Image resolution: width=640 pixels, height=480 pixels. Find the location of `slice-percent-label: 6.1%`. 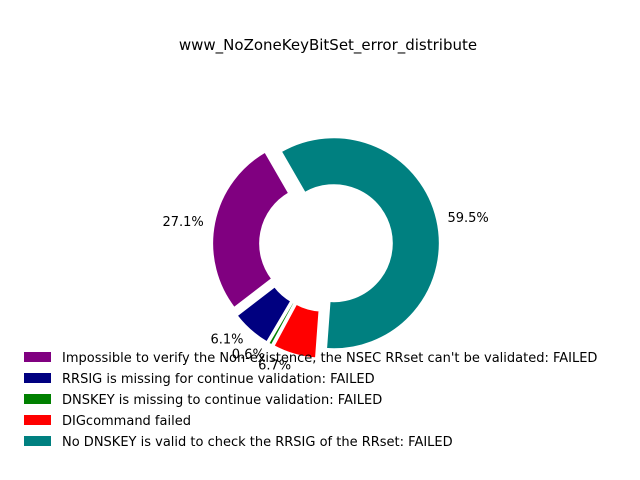

slice-percent-label: 6.1% is located at coordinates (226, 339).